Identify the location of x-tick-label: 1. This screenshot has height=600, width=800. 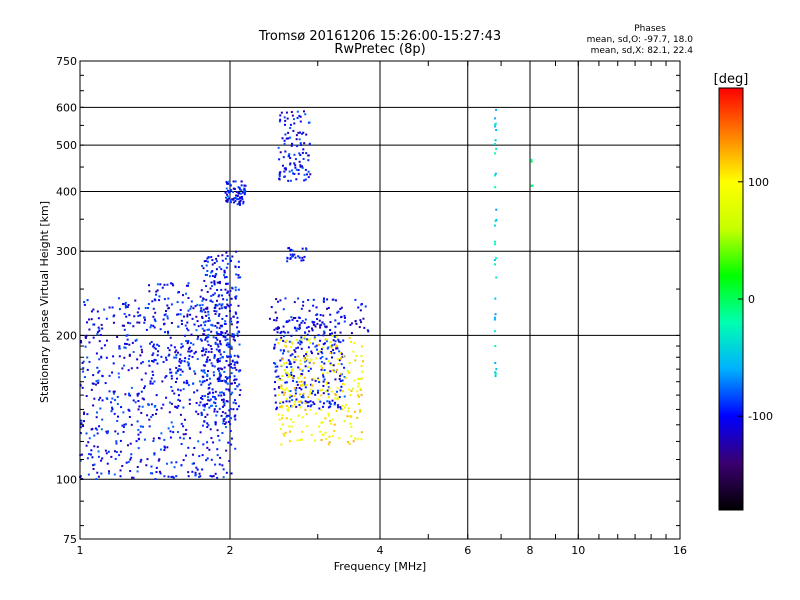
(80, 550).